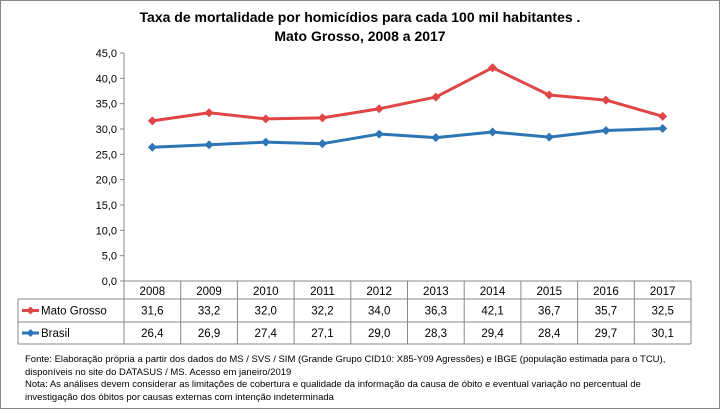  What do you see at coordinates (606, 334) in the screenshot?
I see `data-label: 29,7` at bounding box center [606, 334].